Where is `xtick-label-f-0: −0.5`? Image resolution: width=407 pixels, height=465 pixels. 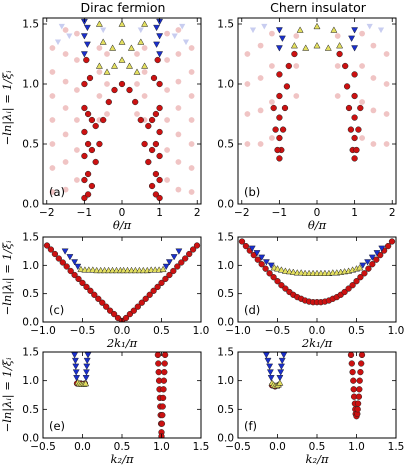
xtick-label-f-0: −0.5 is located at coordinates (238, 447).